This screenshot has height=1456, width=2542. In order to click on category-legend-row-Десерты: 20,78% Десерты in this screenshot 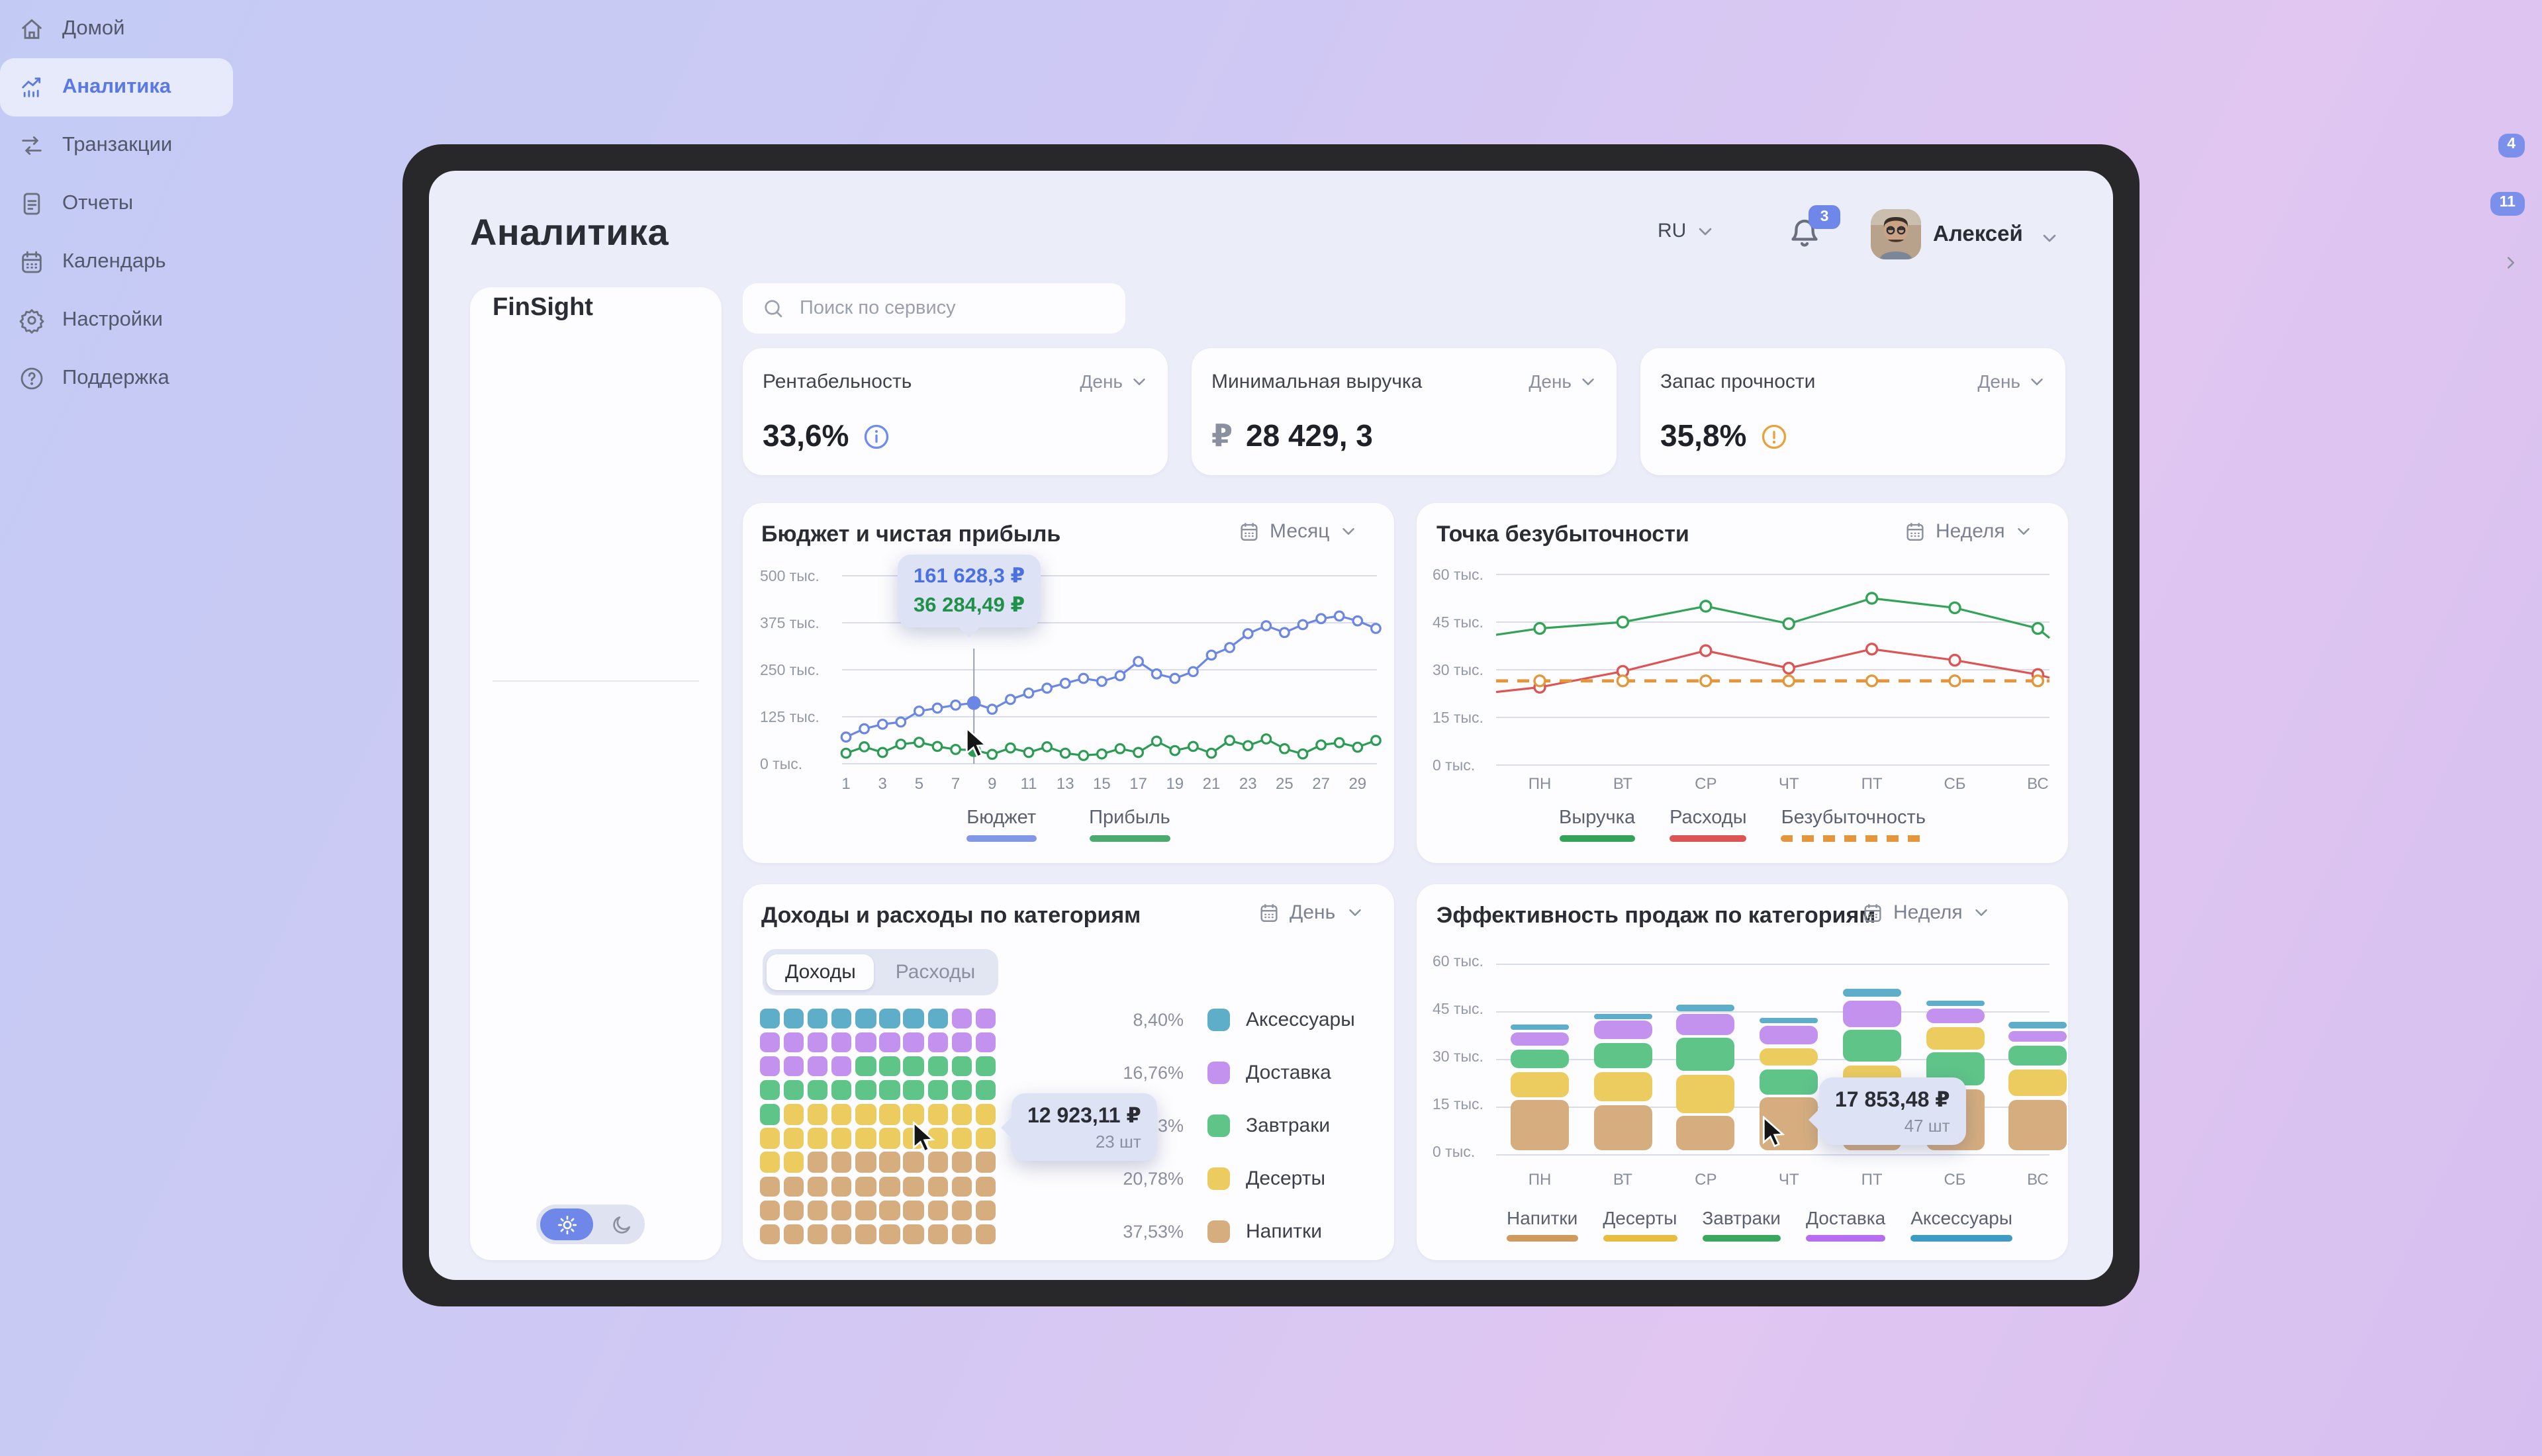, I will do `click(1206, 1178)`.